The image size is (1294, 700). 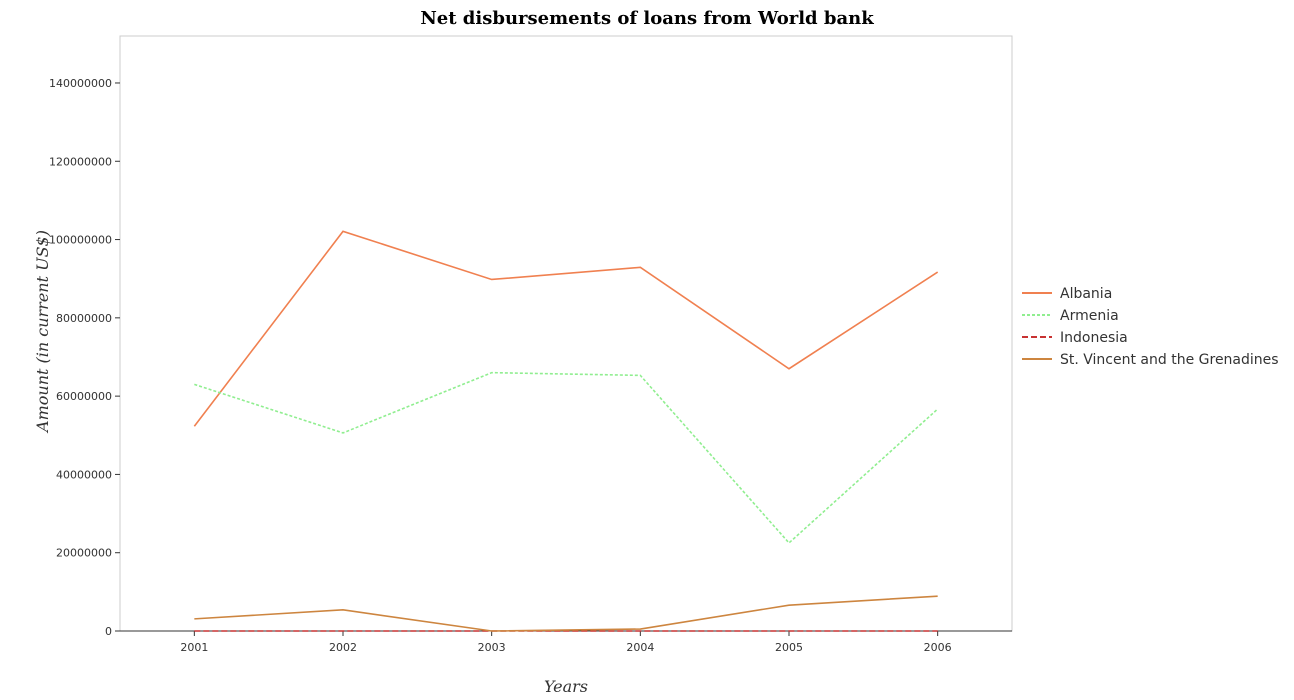 I want to click on y-tick-label: 140000000, so click(x=80, y=83).